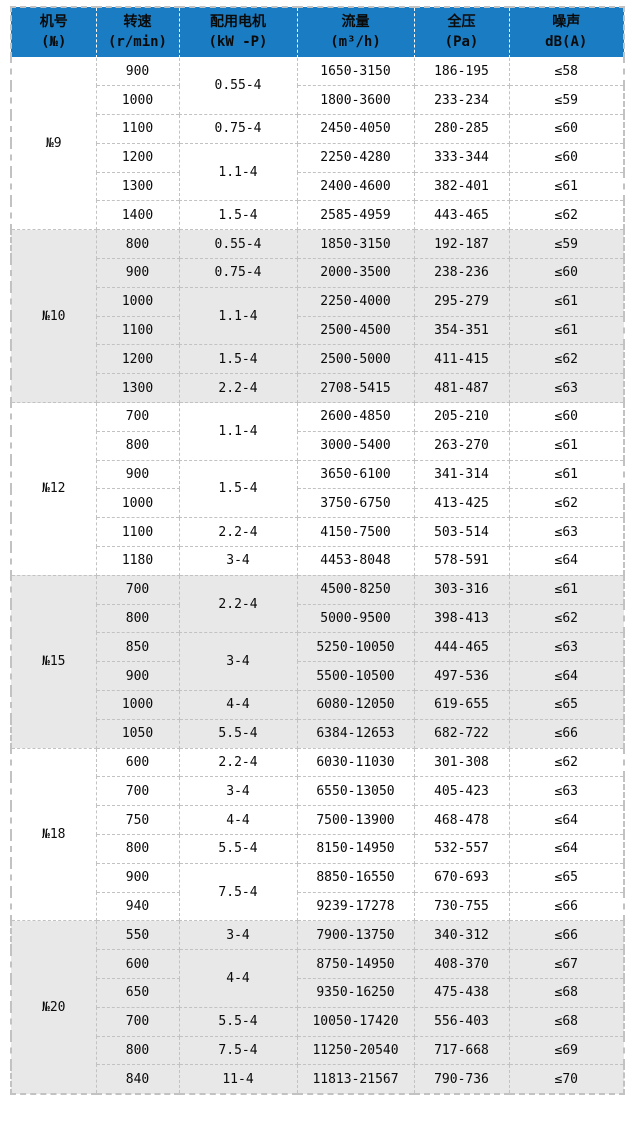  I want to click on header-pressure-title: 全压, so click(461, 21).